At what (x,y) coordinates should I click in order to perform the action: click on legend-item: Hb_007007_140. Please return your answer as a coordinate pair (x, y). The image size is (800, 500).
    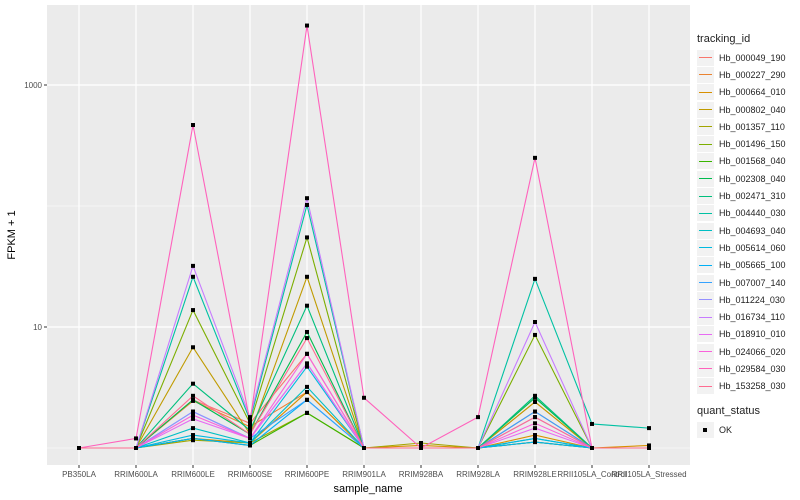
    Looking at the image, I should click on (741, 282).